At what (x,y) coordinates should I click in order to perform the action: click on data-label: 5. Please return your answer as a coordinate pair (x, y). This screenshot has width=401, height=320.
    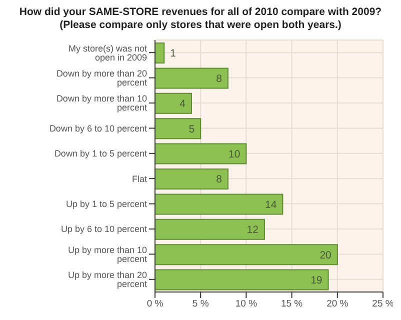
    Looking at the image, I should click on (191, 129).